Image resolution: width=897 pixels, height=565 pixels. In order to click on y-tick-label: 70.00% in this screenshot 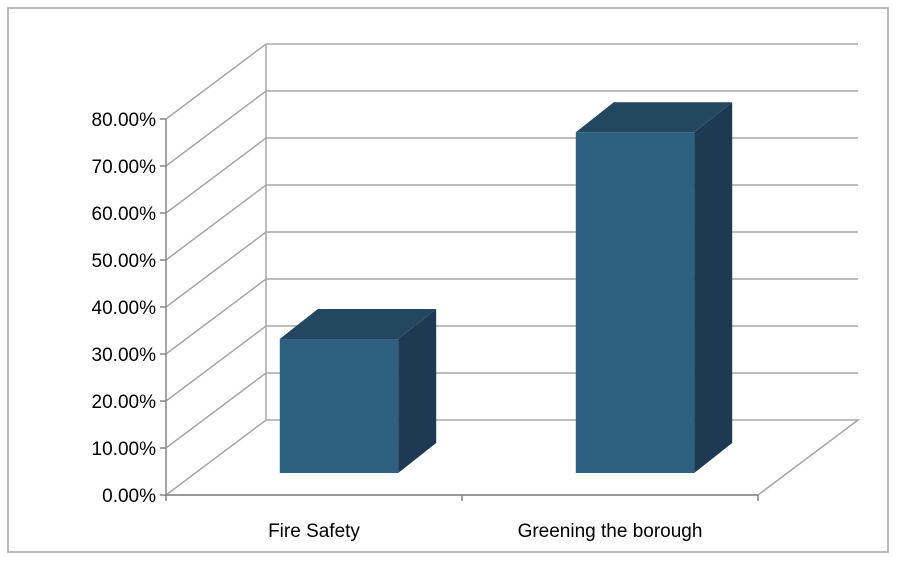, I will do `click(124, 167)`.